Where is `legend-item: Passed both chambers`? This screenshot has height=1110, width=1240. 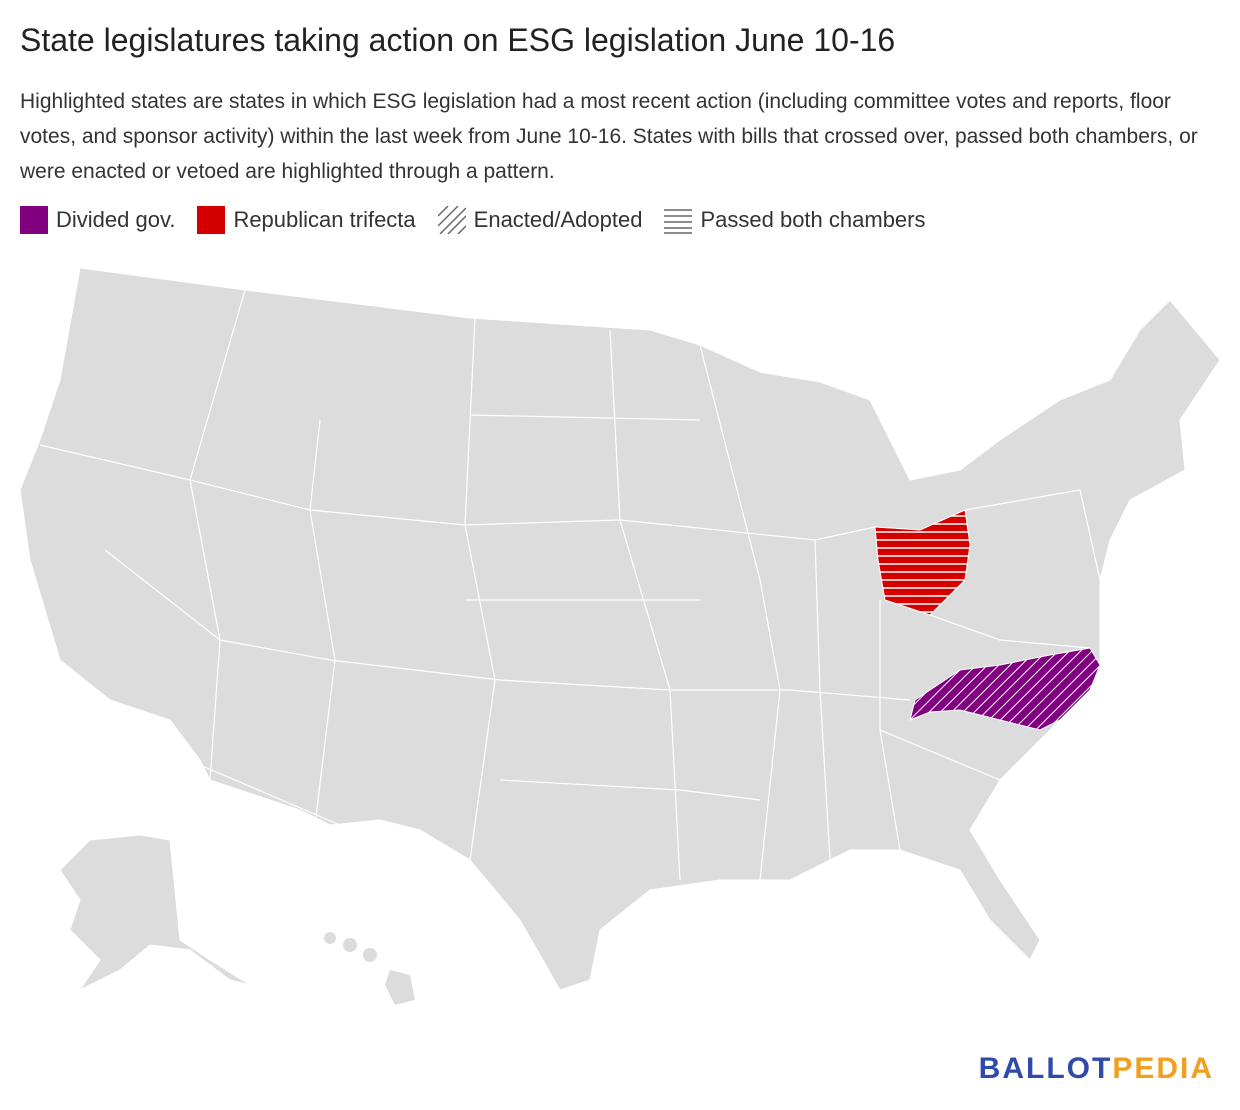 legend-item: Passed both chambers is located at coordinates (795, 220).